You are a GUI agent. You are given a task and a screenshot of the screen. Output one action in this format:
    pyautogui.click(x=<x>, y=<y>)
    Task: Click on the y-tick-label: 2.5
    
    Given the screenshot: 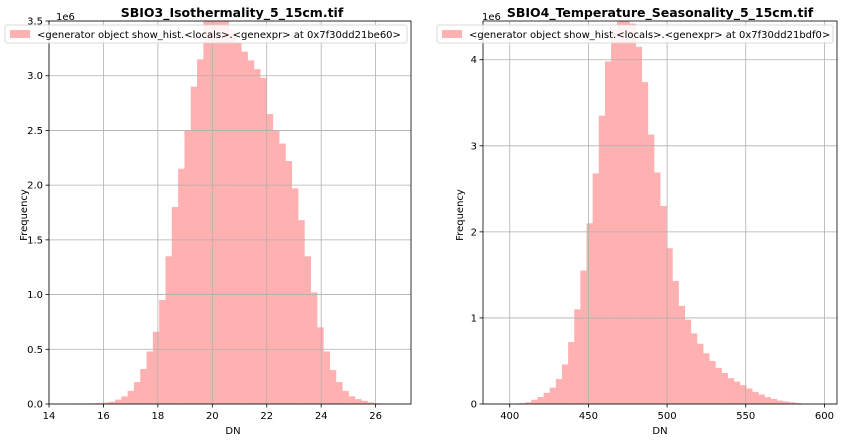 What is the action you would take?
    pyautogui.click(x=35, y=131)
    